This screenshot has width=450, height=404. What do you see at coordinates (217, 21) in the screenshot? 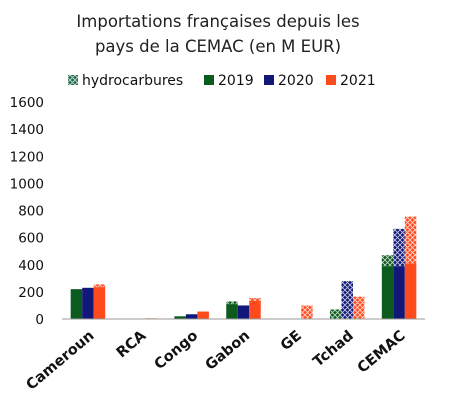
I see `chart-title-line-1: Importations françaises depuis les` at bounding box center [217, 21].